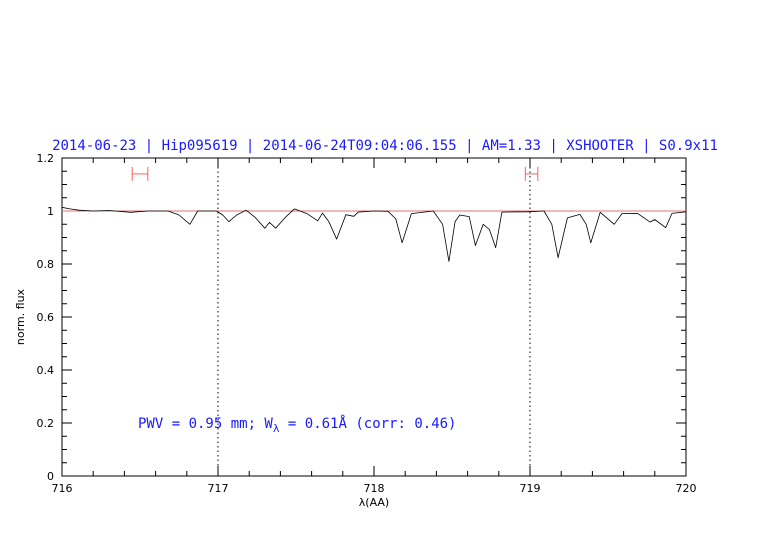 The height and width of the screenshot is (542, 782). Describe the element at coordinates (46, 158) in the screenshot. I see `y-tick-label: 1.2` at that location.